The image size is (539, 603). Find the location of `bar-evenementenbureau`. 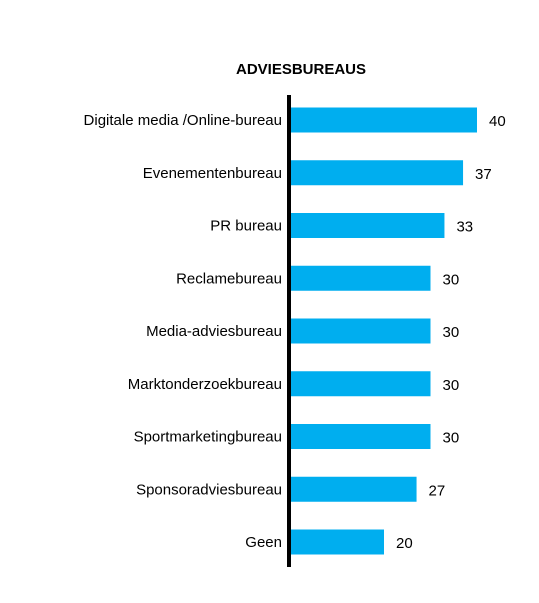

bar-evenementenbureau is located at coordinates (377, 173).